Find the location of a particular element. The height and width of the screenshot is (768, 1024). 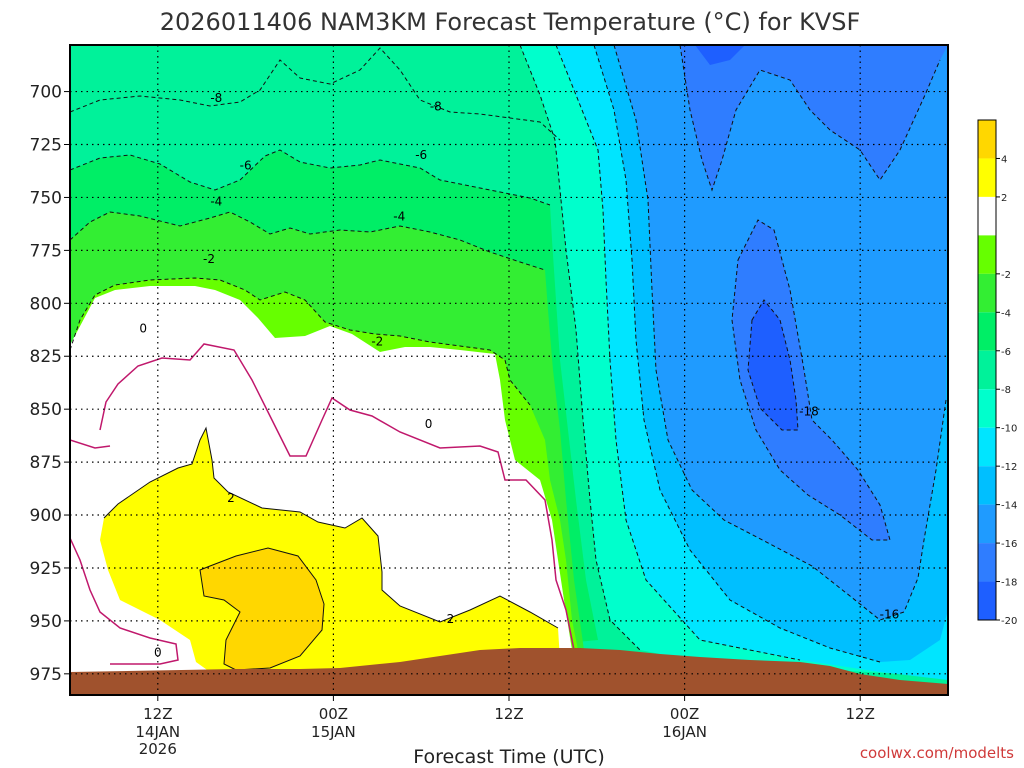

colorbar-frame is located at coordinates (987, 370).